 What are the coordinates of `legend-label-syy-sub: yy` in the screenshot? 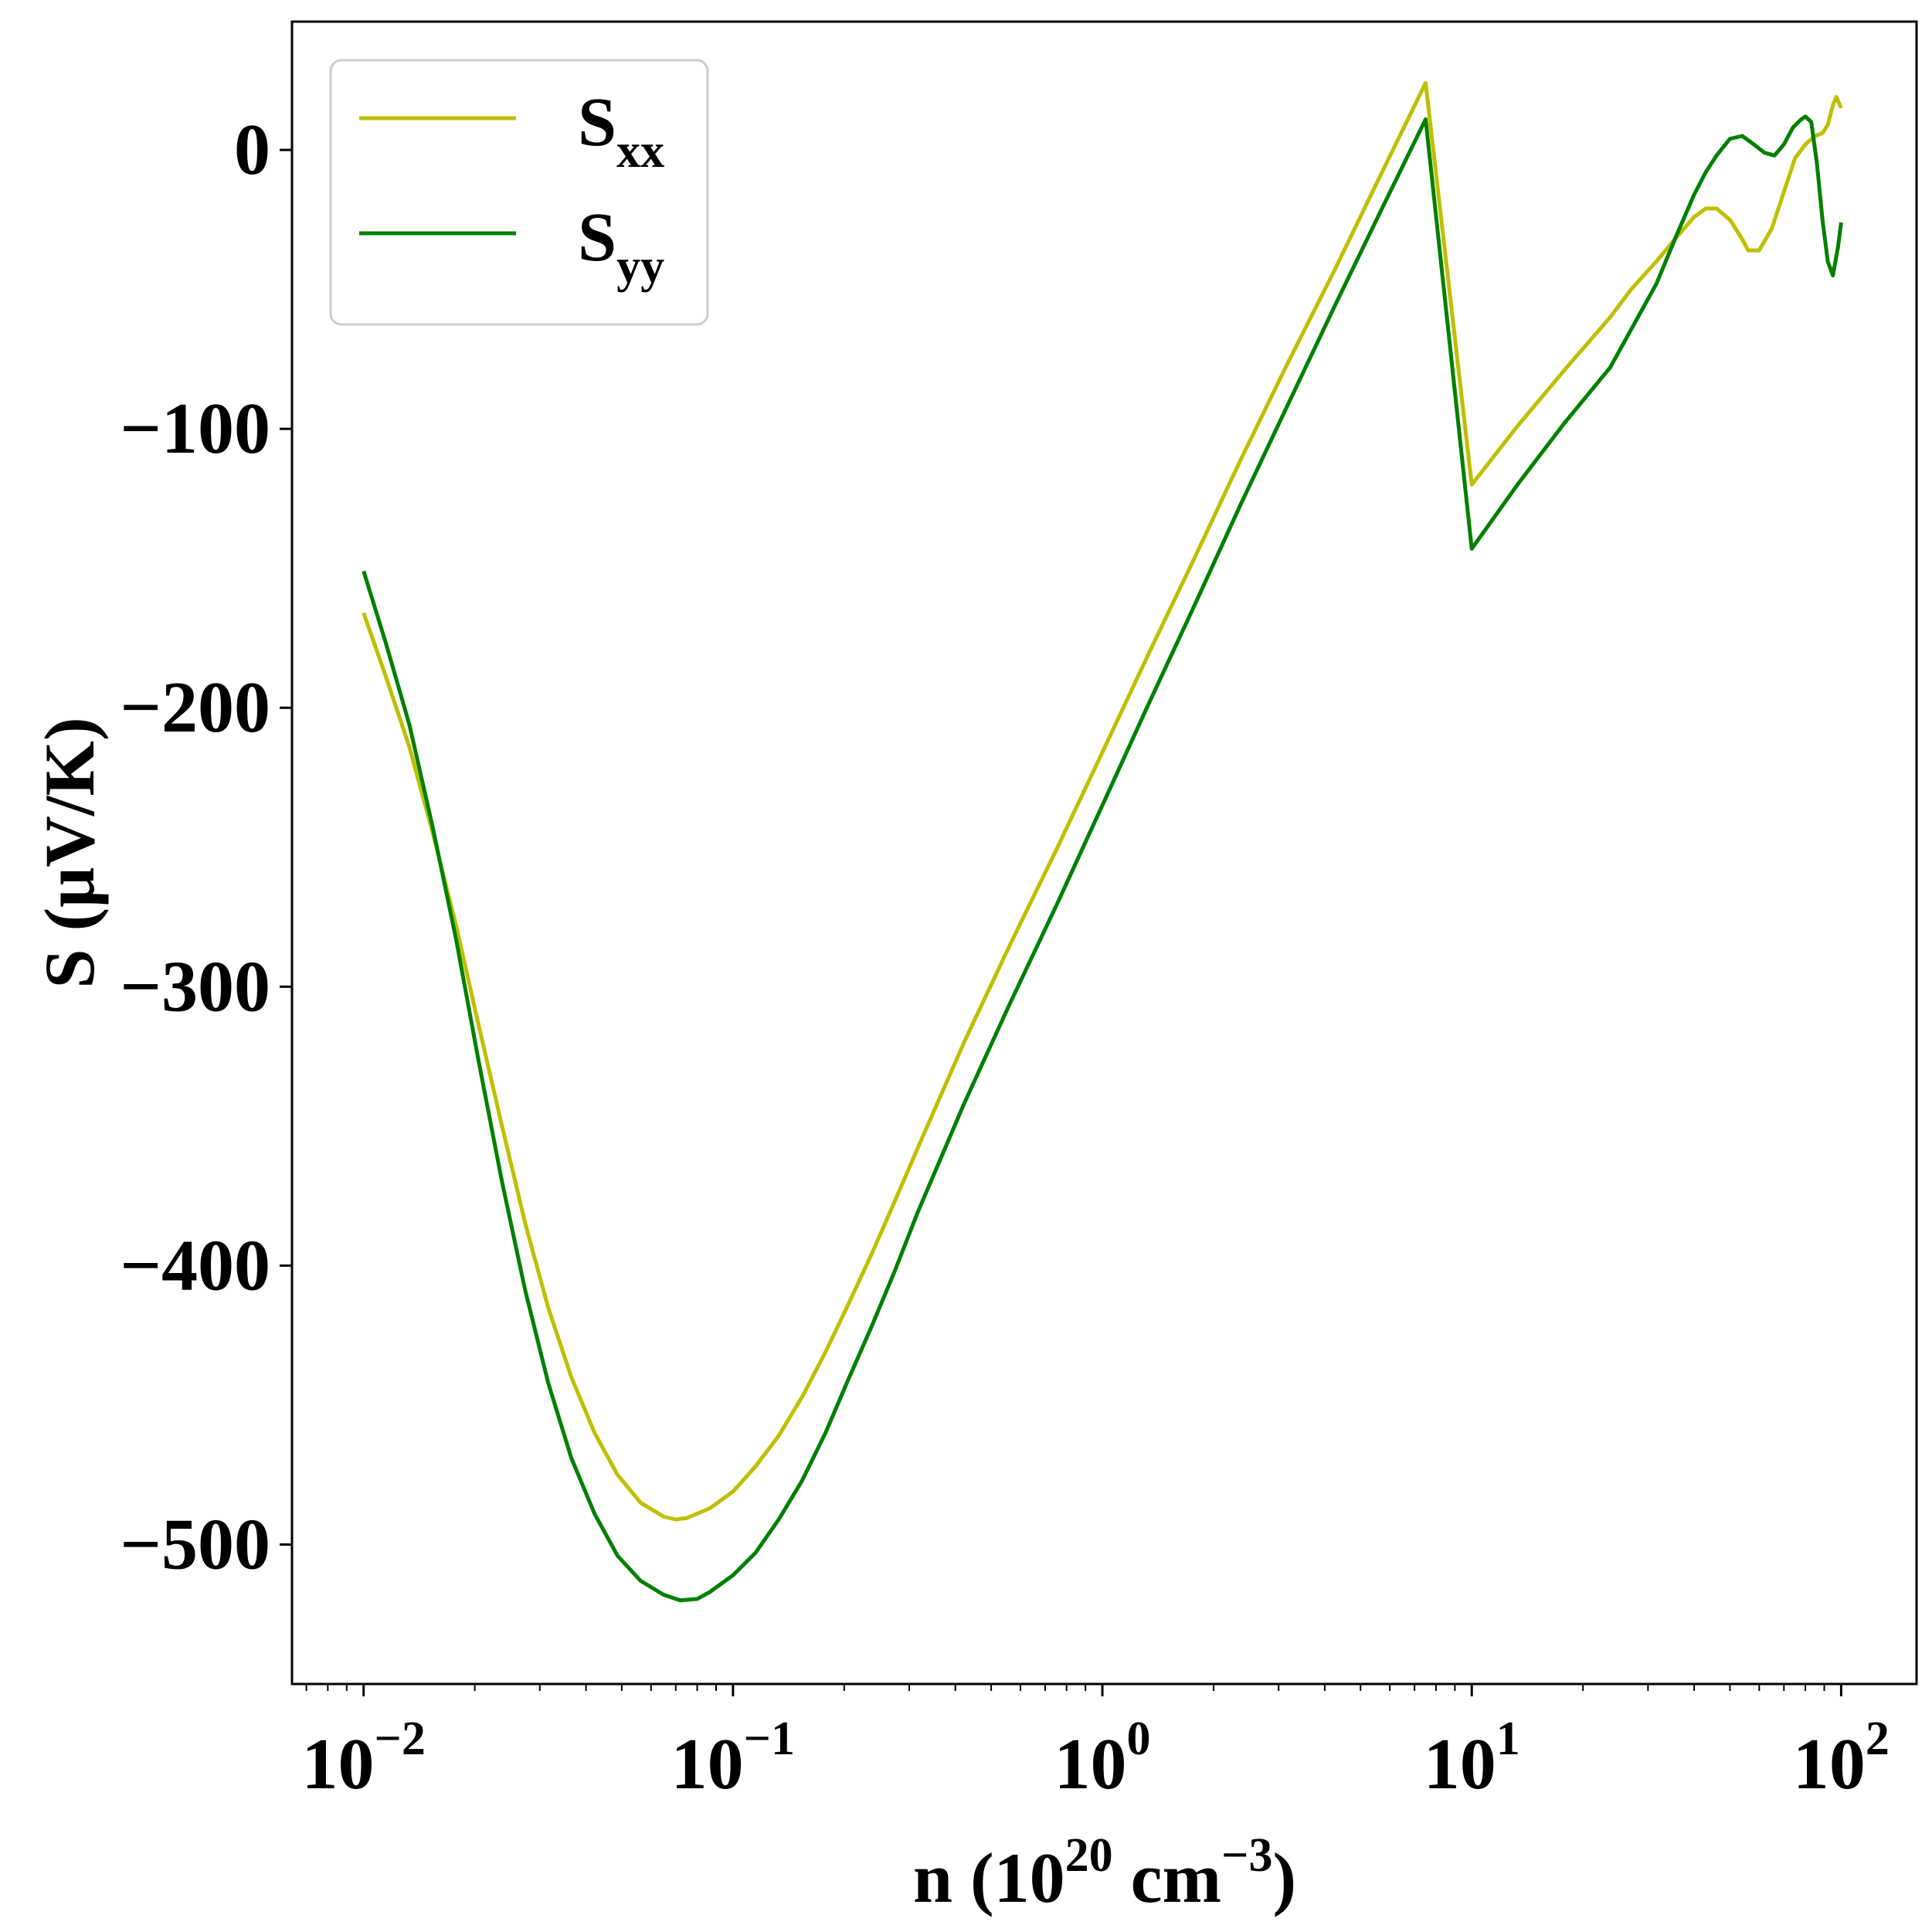 It's located at (640, 266).